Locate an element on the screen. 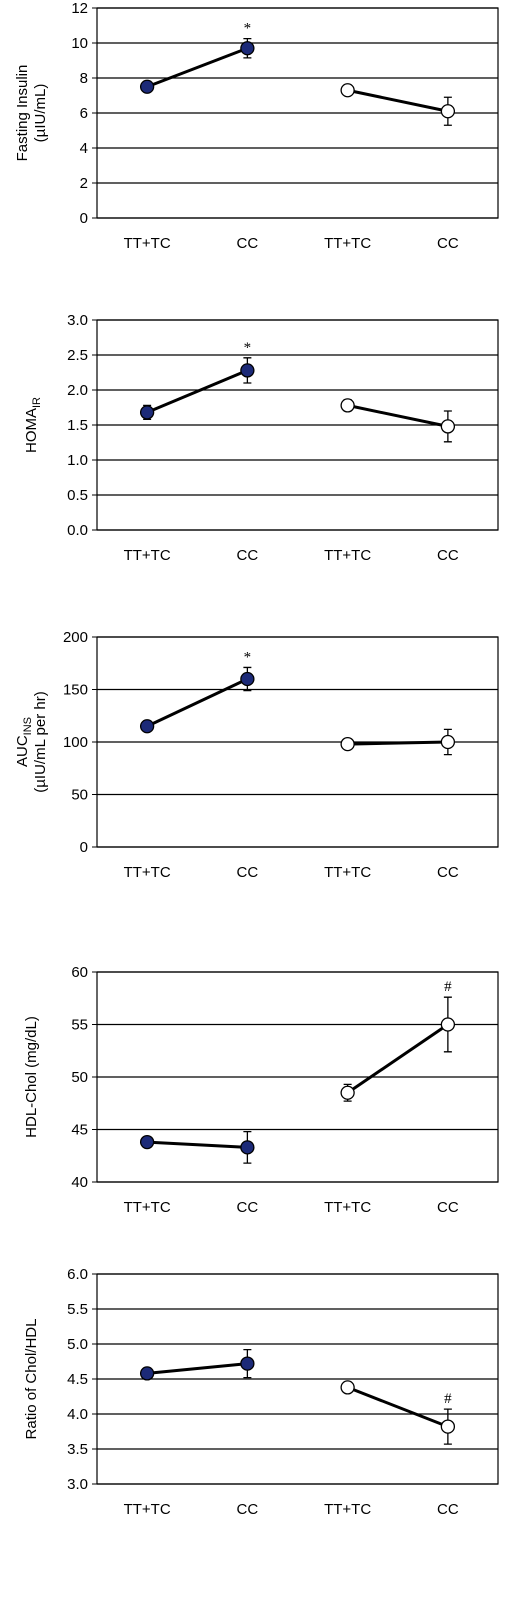 The height and width of the screenshot is (1597, 516). y-axis-label: (µIU/mL) is located at coordinates (40, 113).